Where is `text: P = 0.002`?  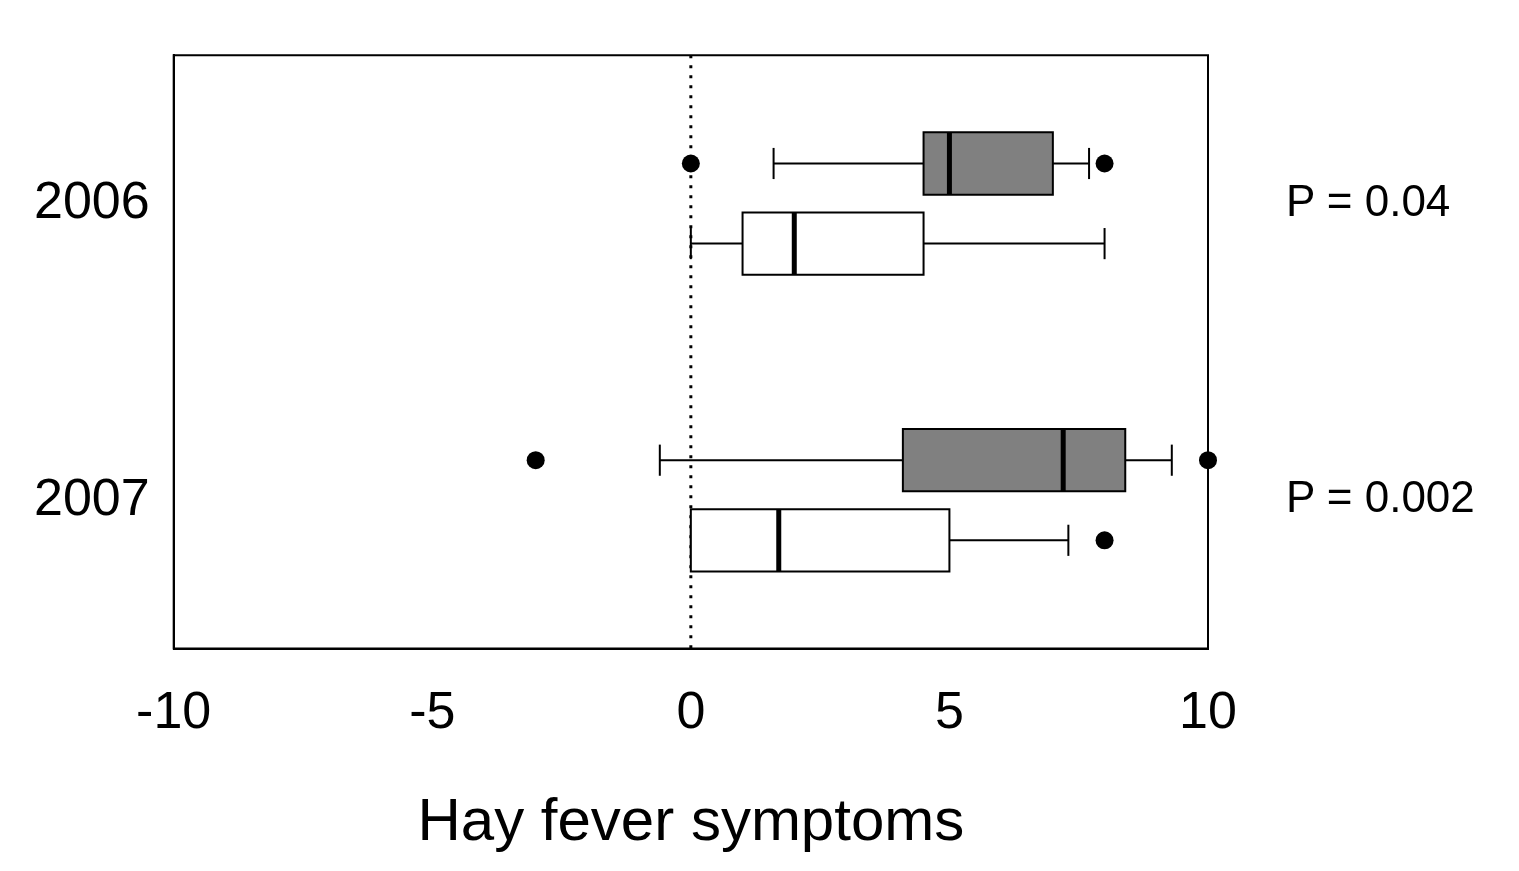
text: P = 0.002 is located at coordinates (1380, 497).